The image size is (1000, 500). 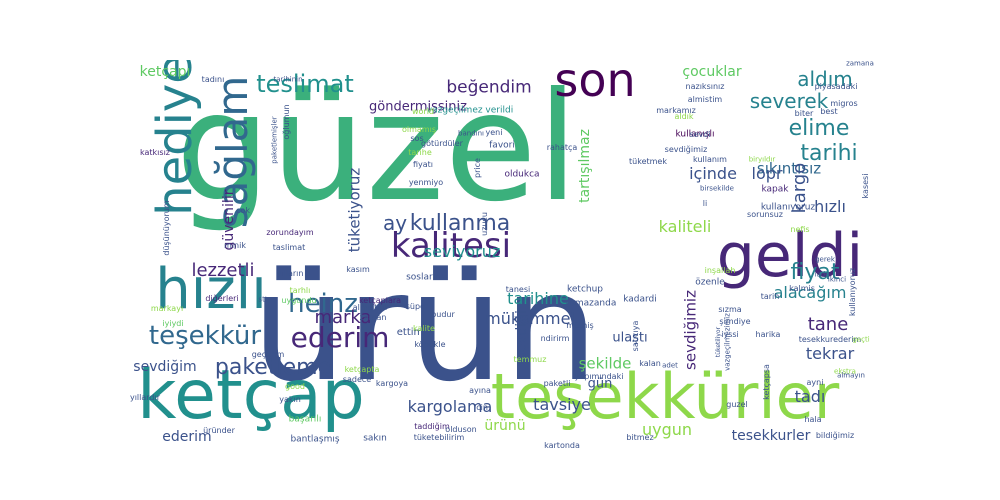 I want to click on word-teslimat: teslimat, so click(x=305, y=84).